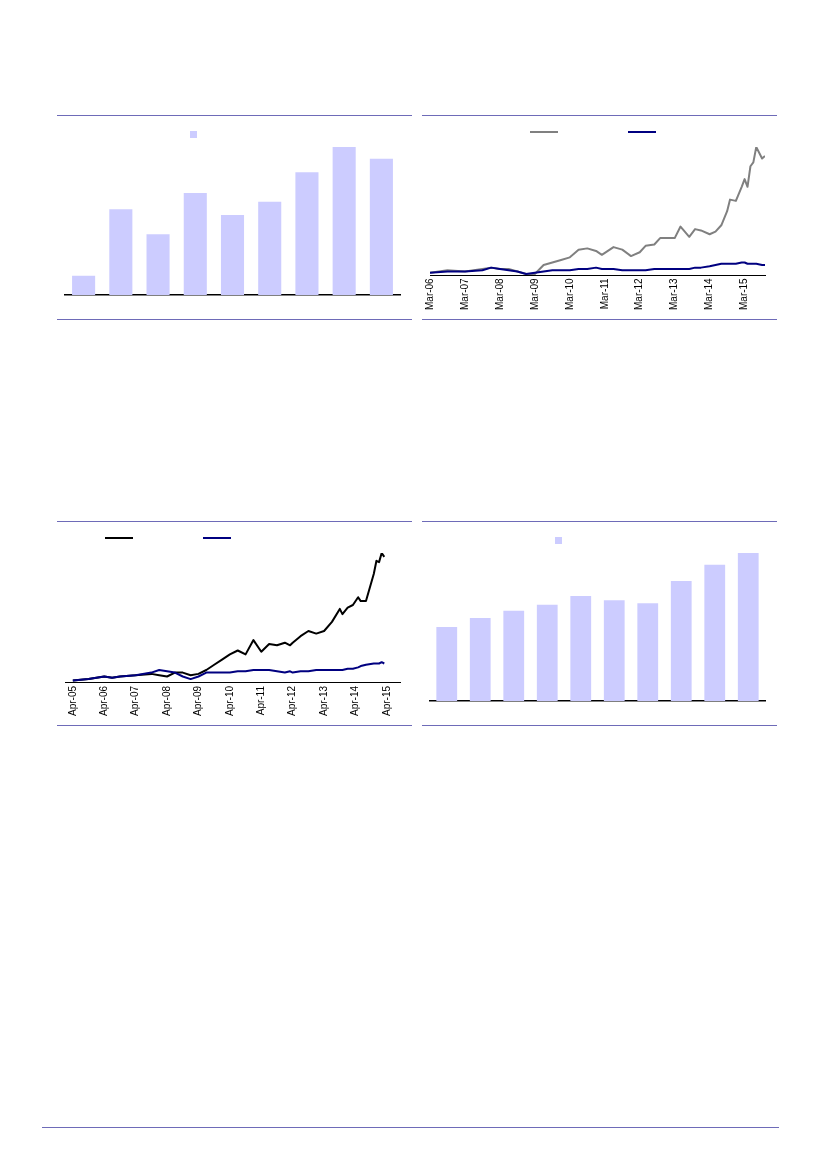 This screenshot has height=1169, width=827. What do you see at coordinates (604, 293) in the screenshot?
I see `x-tick-label: Mar-11` at bounding box center [604, 293].